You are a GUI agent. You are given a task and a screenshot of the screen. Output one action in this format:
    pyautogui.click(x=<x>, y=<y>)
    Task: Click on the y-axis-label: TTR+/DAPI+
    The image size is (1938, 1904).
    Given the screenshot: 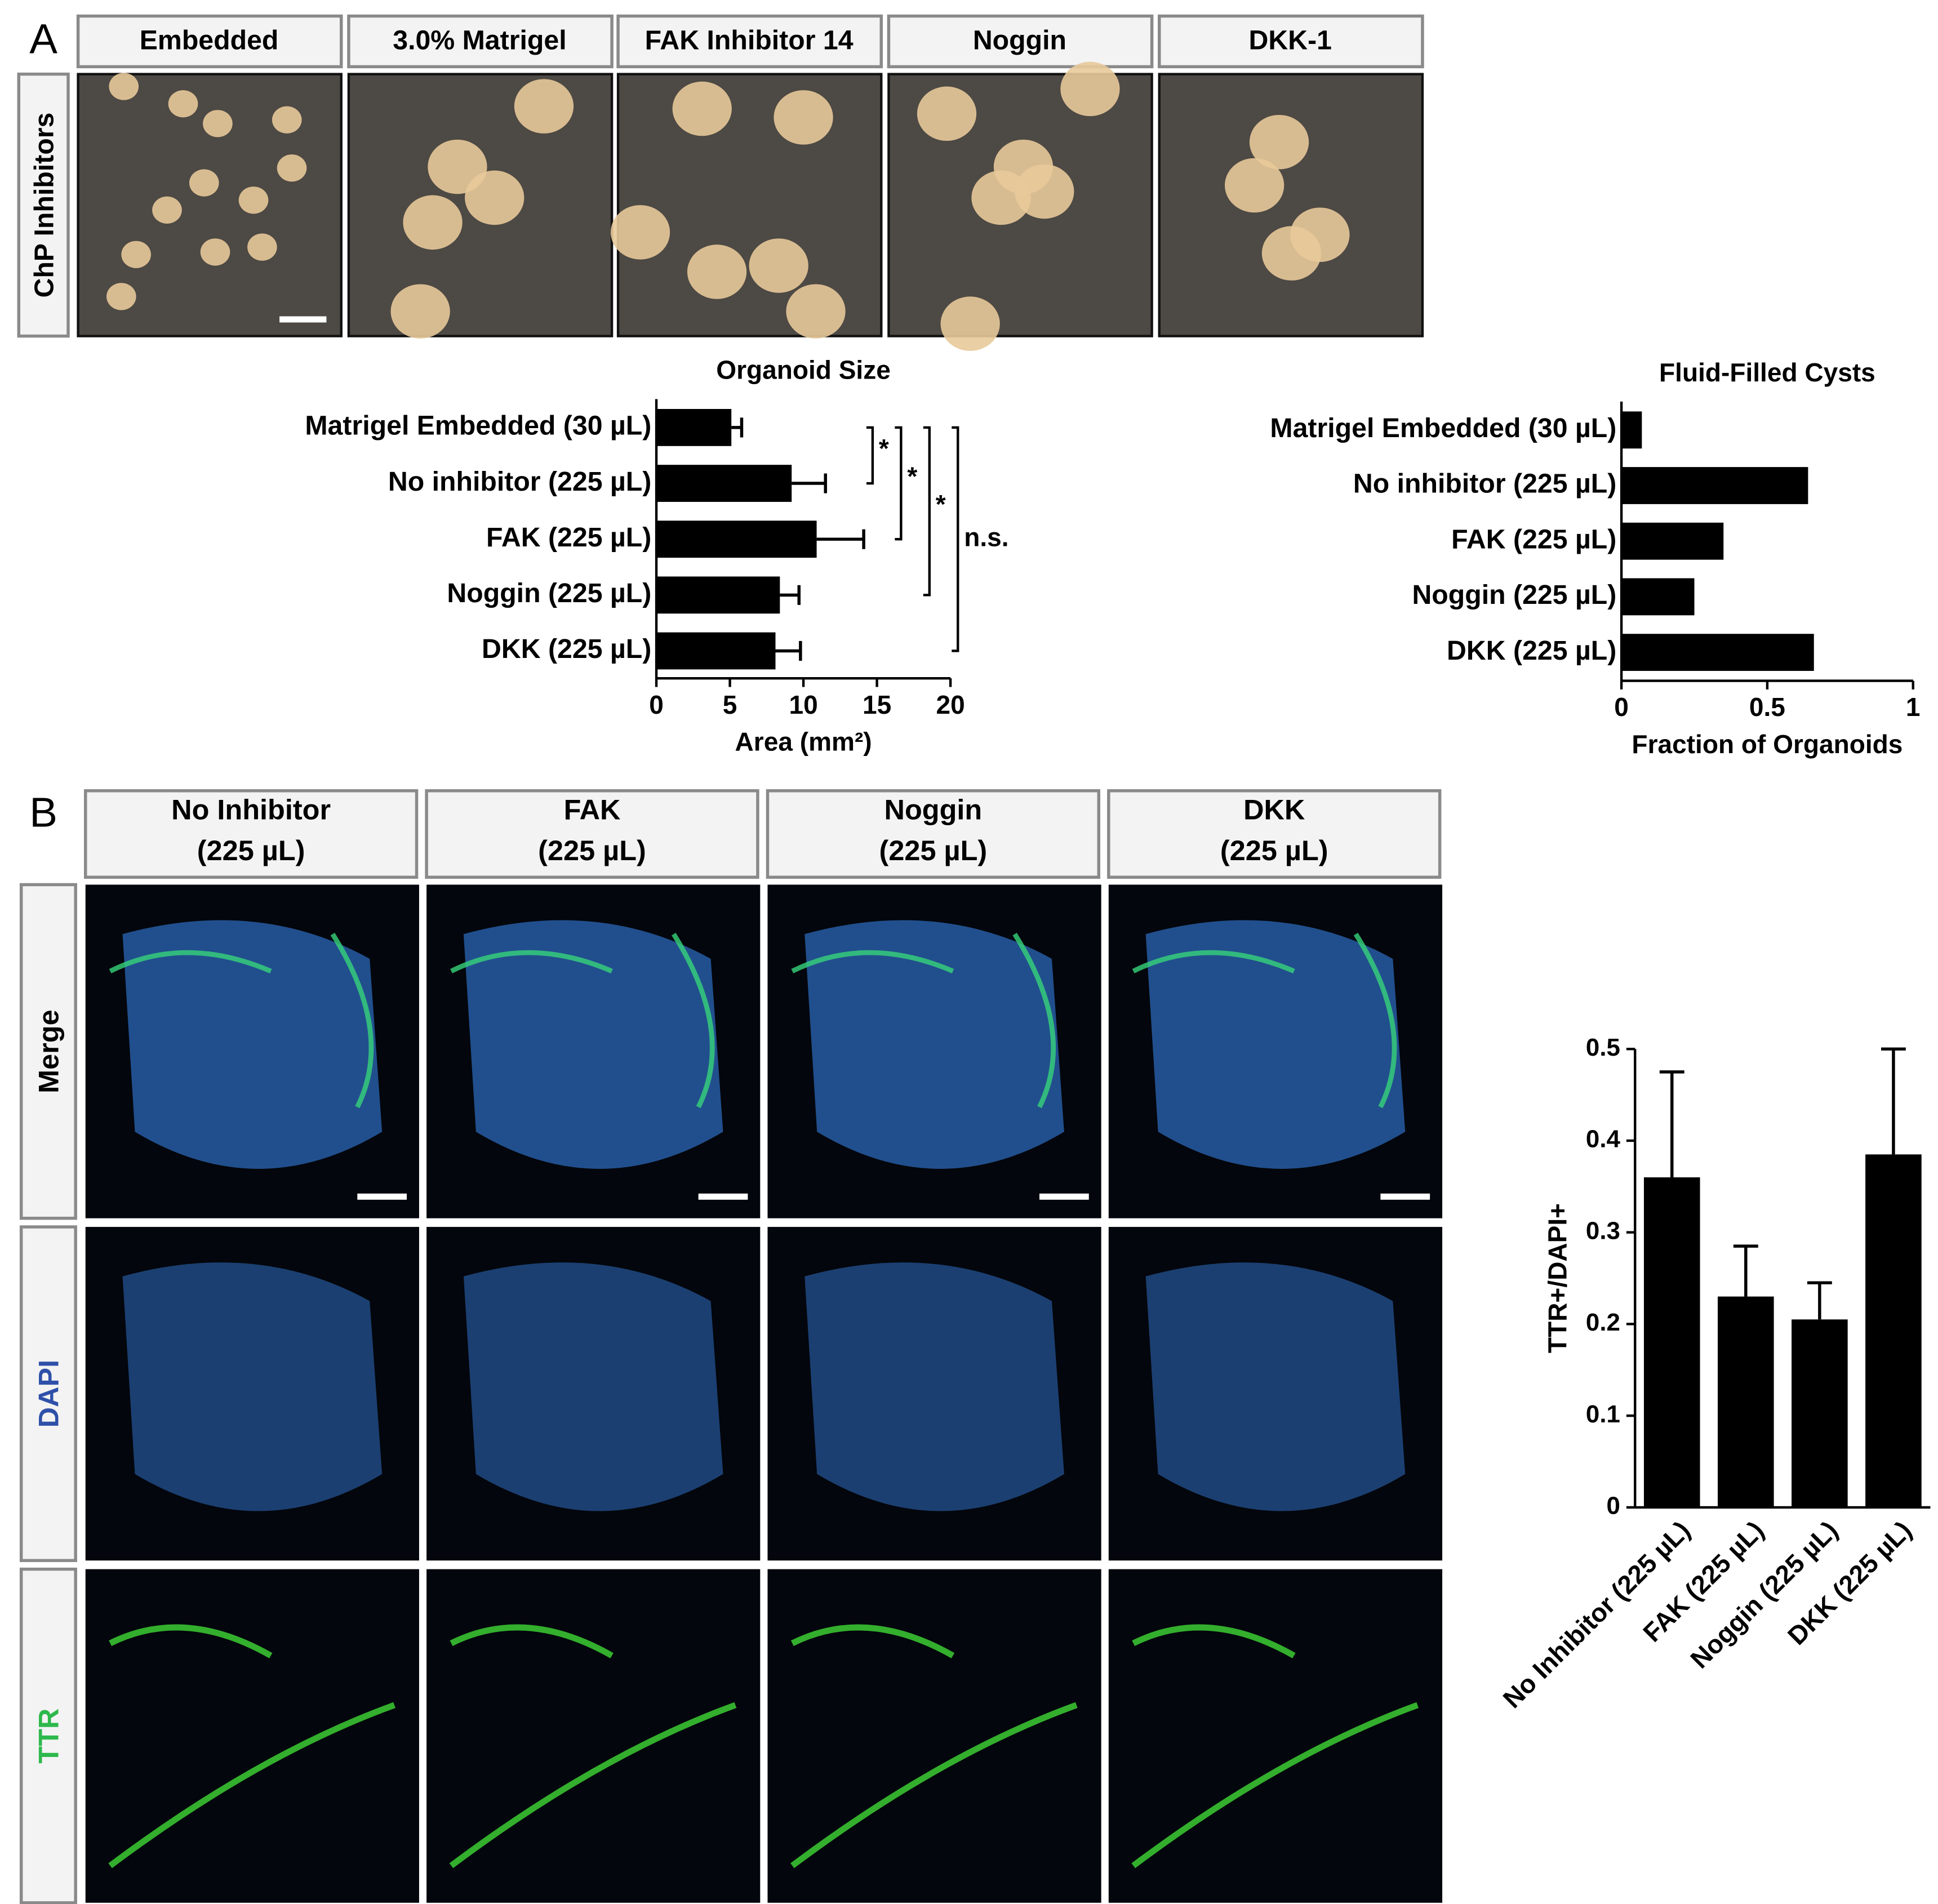 What is the action you would take?
    pyautogui.click(x=1557, y=1278)
    